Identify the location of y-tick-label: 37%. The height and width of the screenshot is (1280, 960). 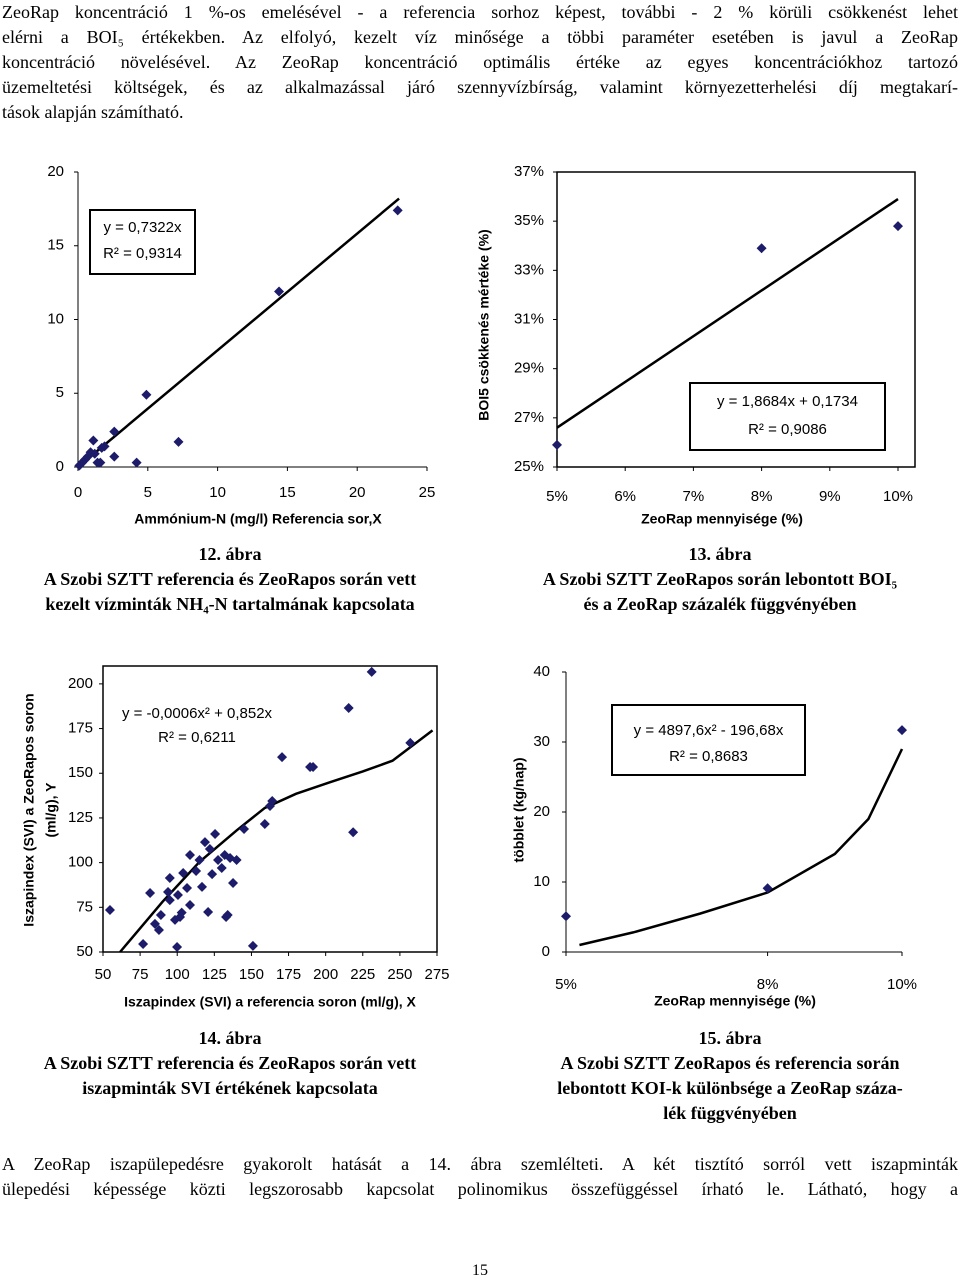
(529, 171).